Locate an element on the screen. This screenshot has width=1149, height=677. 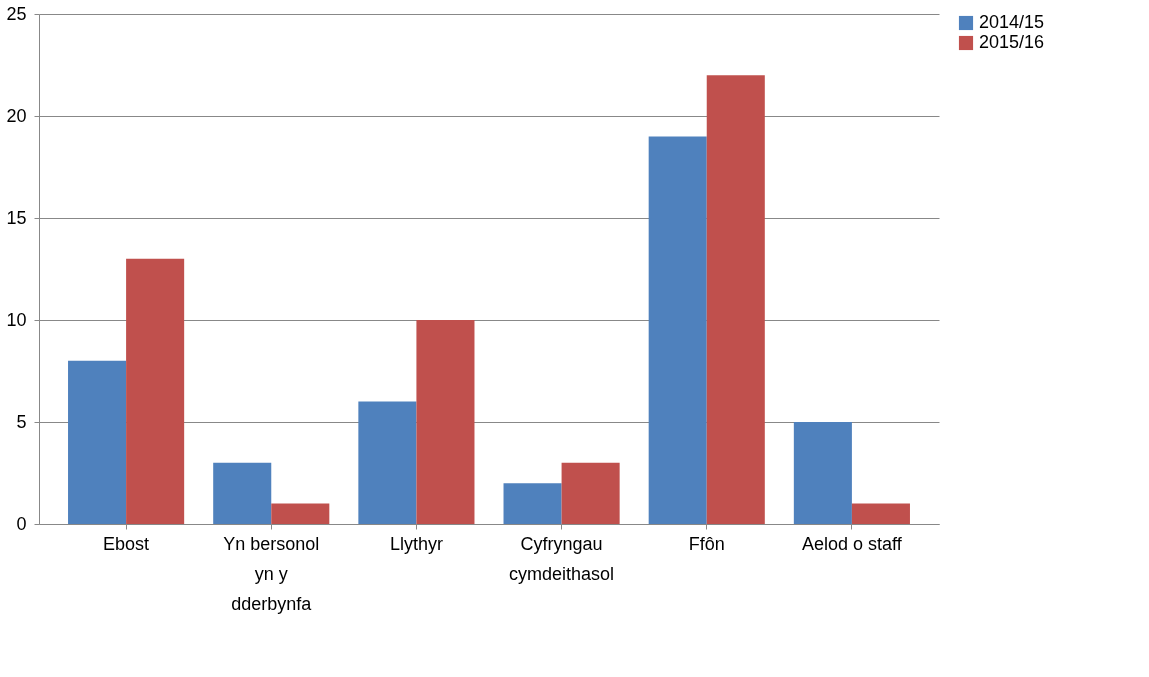
legend-label: 2015/16 is located at coordinates (1012, 42).